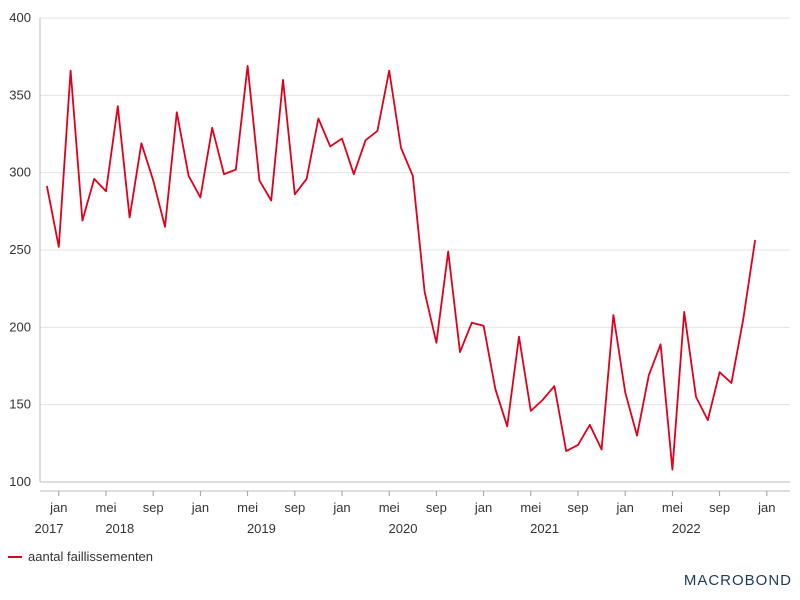 The width and height of the screenshot is (800, 600). What do you see at coordinates (91, 556) in the screenshot?
I see `legend-label: aantal faillissementen` at bounding box center [91, 556].